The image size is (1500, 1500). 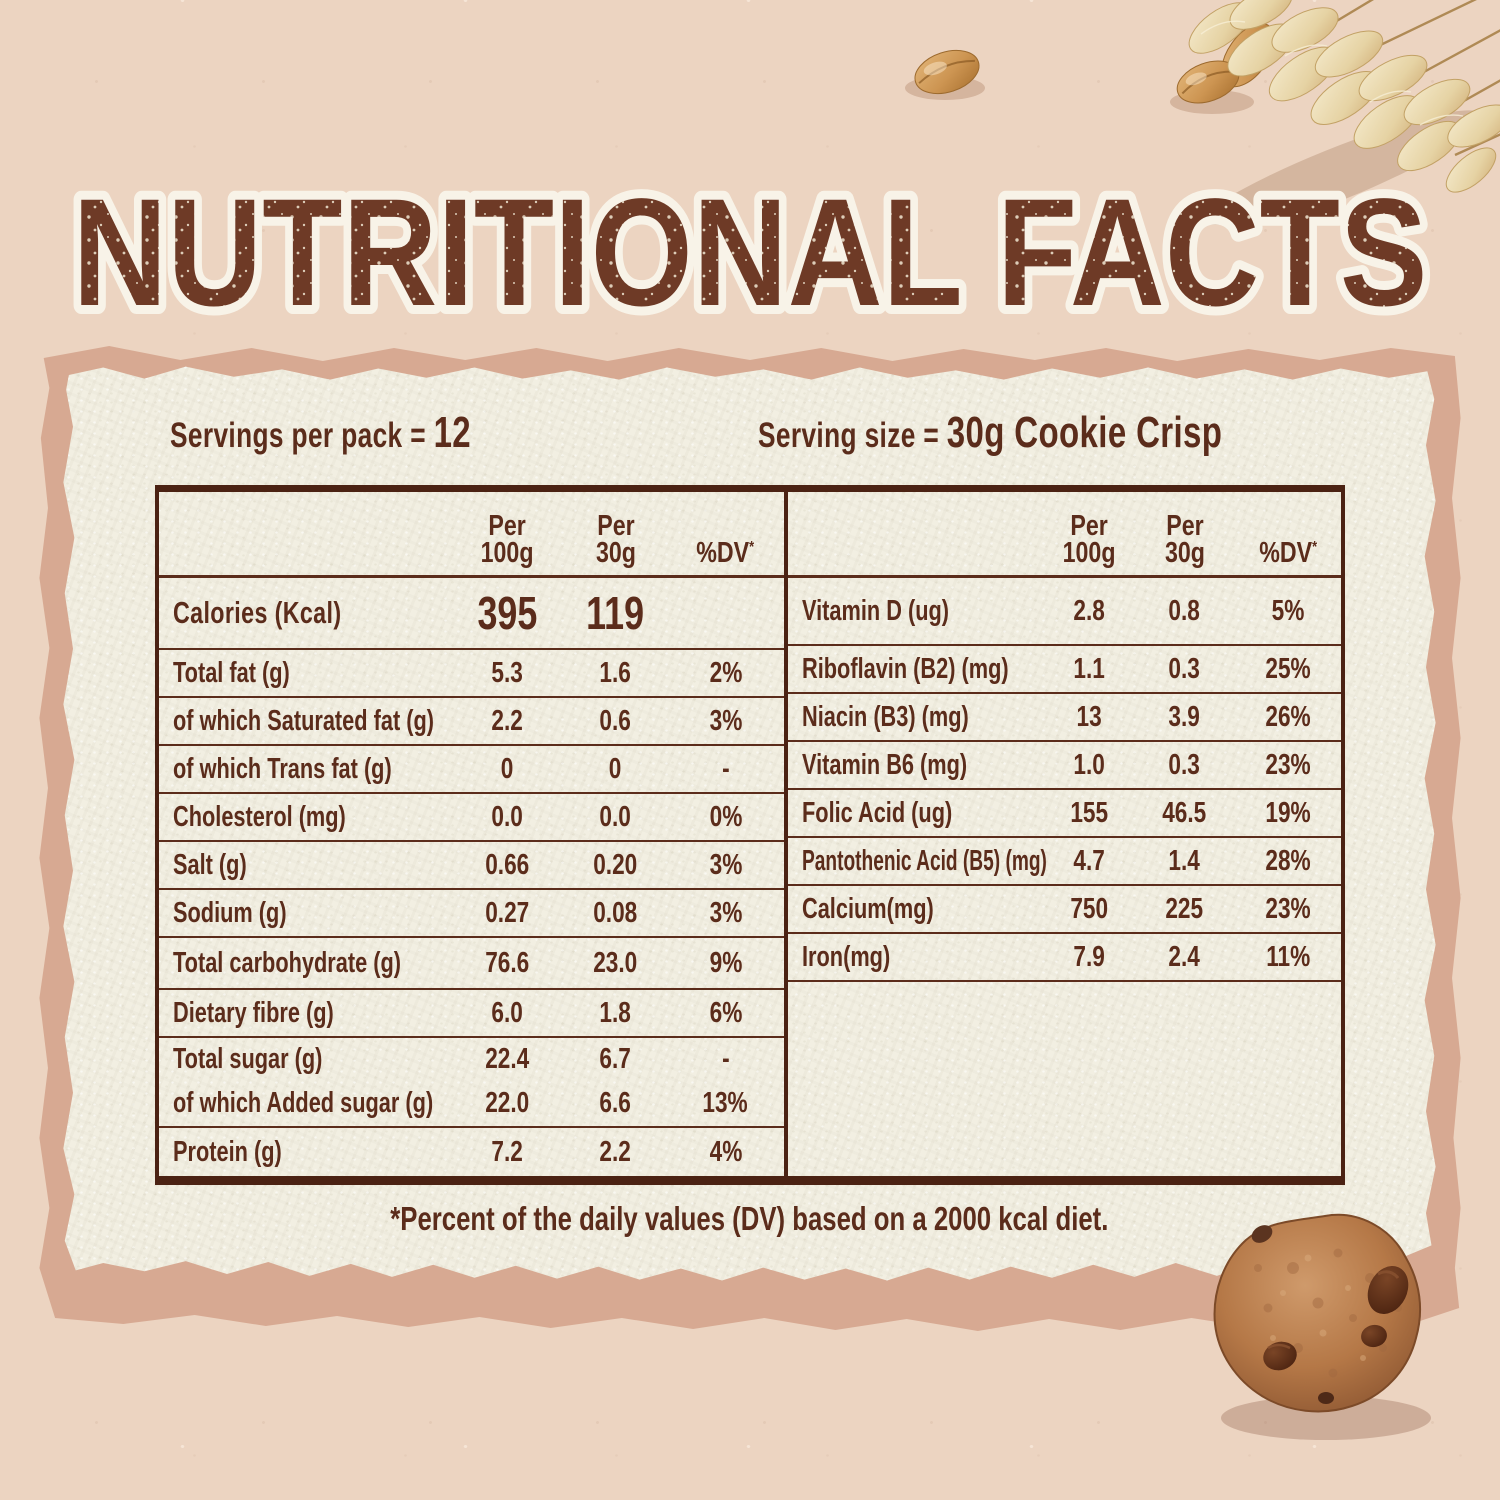 I want to click on servings-per-pack: Servings per pack = 12, so click(x=370, y=433).